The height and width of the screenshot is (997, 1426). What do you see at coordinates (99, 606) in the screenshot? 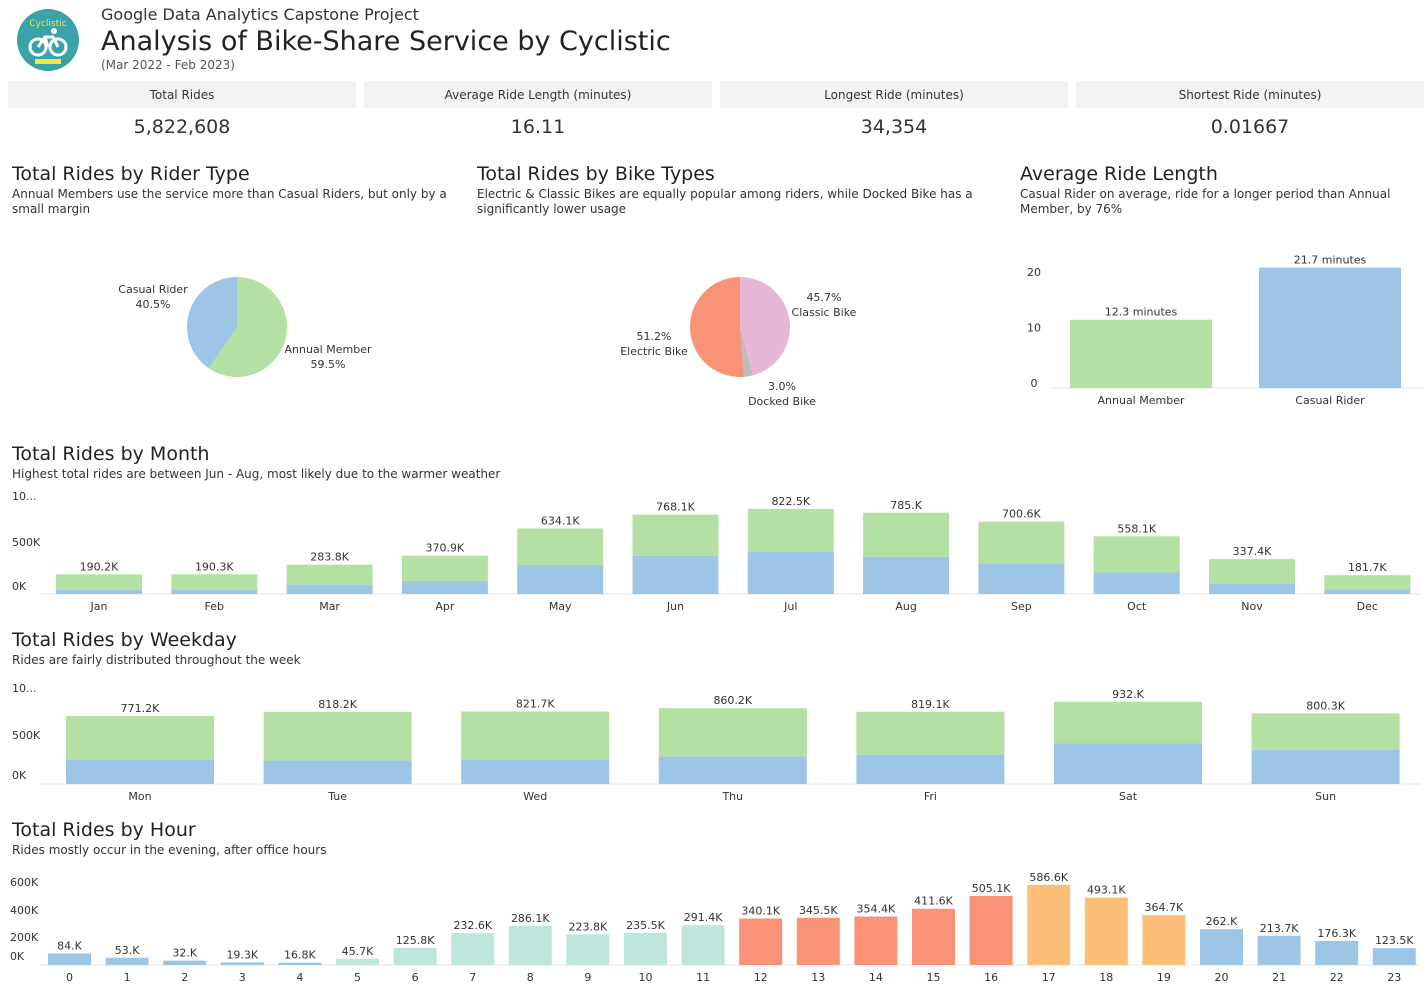
I see `x-tick-label: Jan` at bounding box center [99, 606].